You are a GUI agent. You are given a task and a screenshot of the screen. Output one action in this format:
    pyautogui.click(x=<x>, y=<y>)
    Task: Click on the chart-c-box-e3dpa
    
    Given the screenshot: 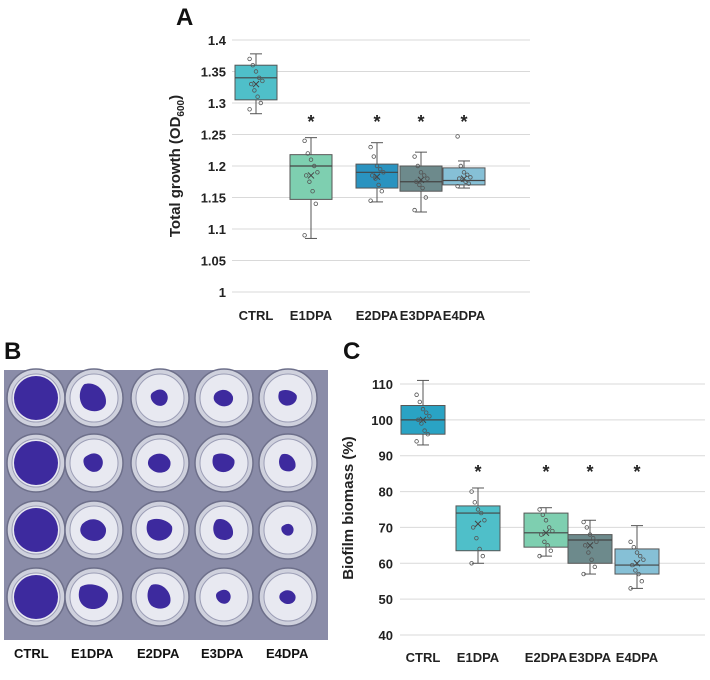 What is the action you would take?
    pyautogui.click(x=590, y=548)
    